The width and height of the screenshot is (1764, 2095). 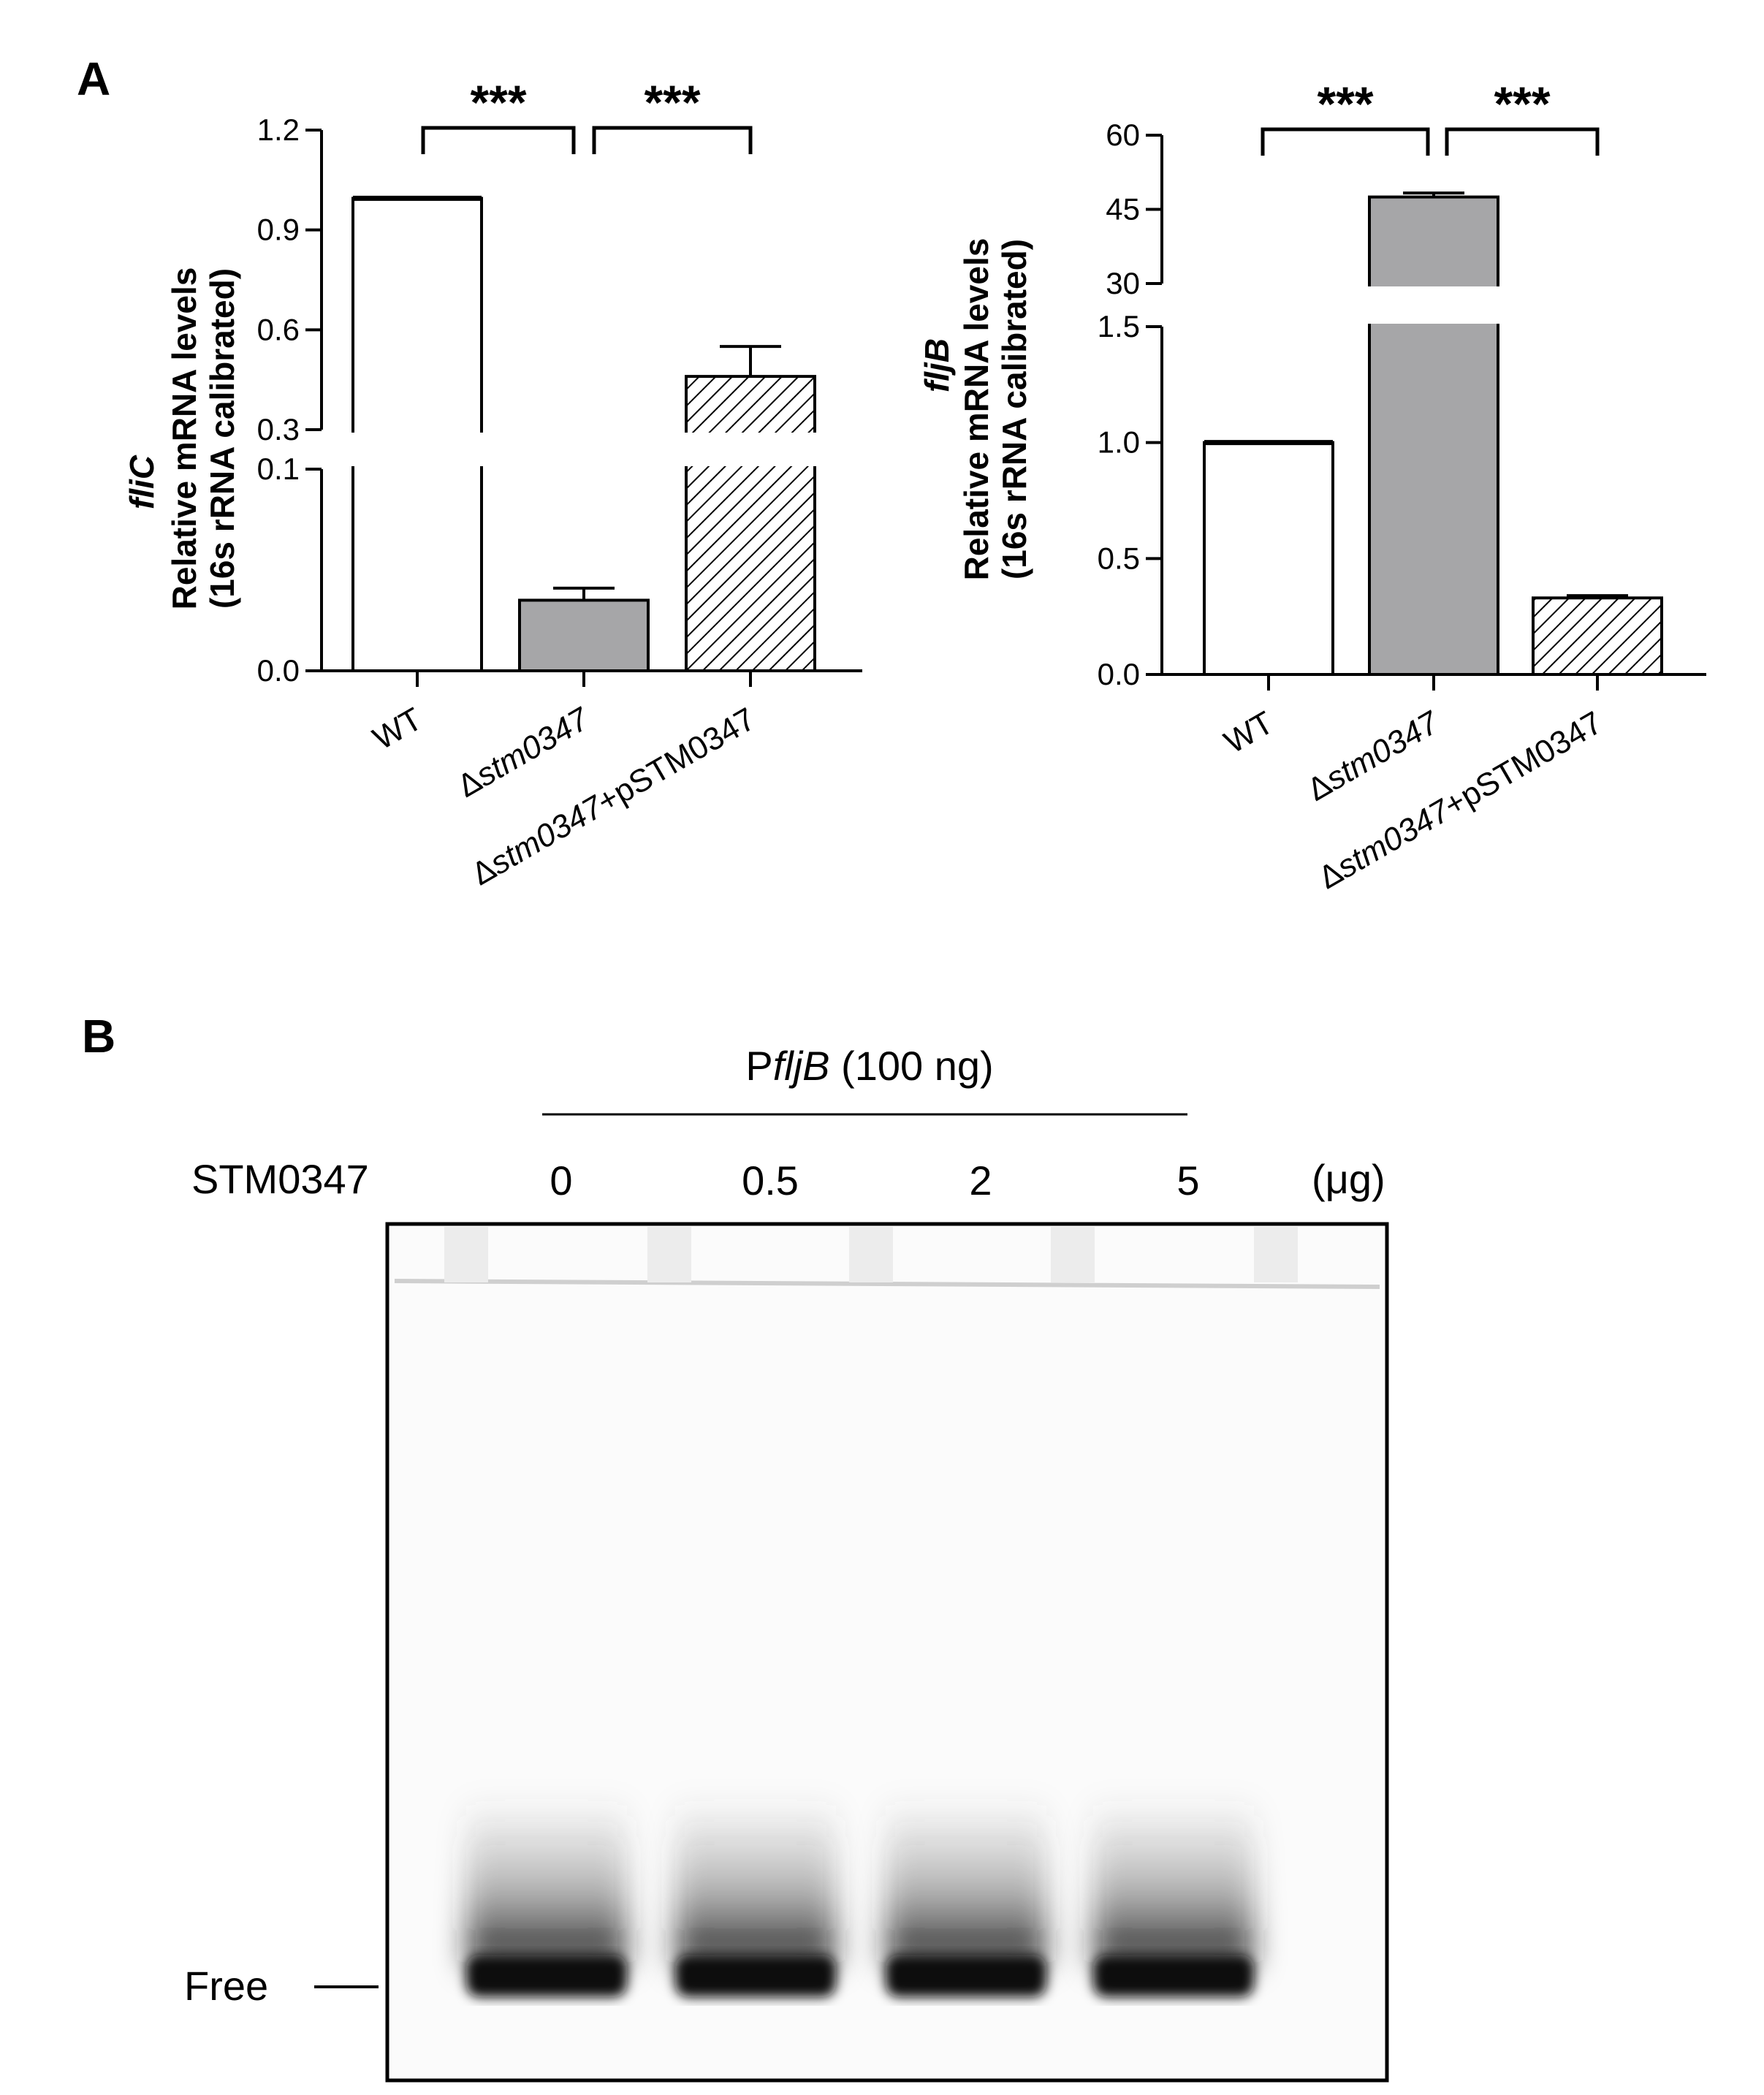 What do you see at coordinates (222, 438) in the screenshot?
I see `flic-ylabel-line2: (16s rRNA calibrated)` at bounding box center [222, 438].